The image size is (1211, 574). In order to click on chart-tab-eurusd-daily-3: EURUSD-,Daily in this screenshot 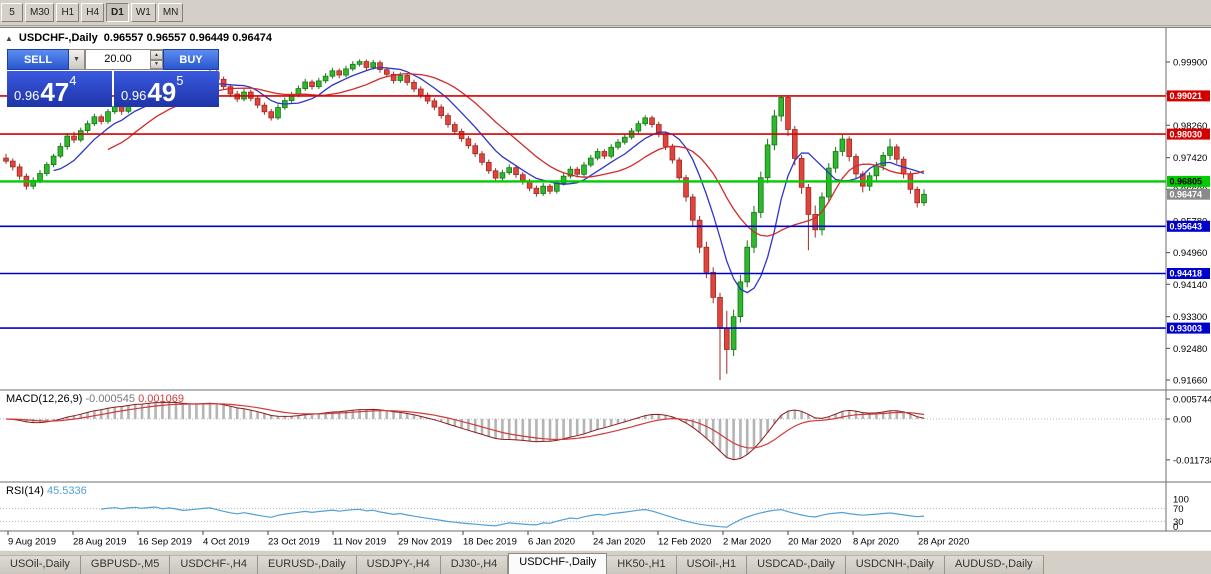, I will do `click(307, 564)`.